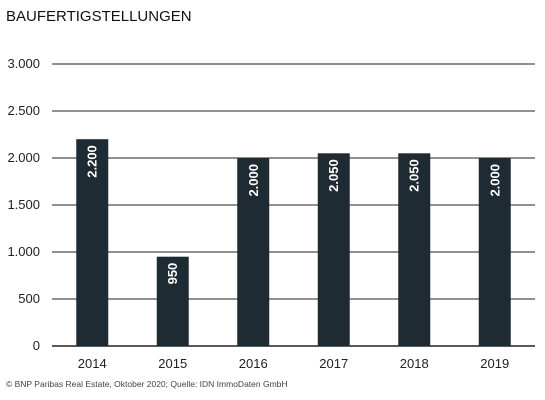  What do you see at coordinates (172, 274) in the screenshot?
I see `bar-value-label: 950` at bounding box center [172, 274].